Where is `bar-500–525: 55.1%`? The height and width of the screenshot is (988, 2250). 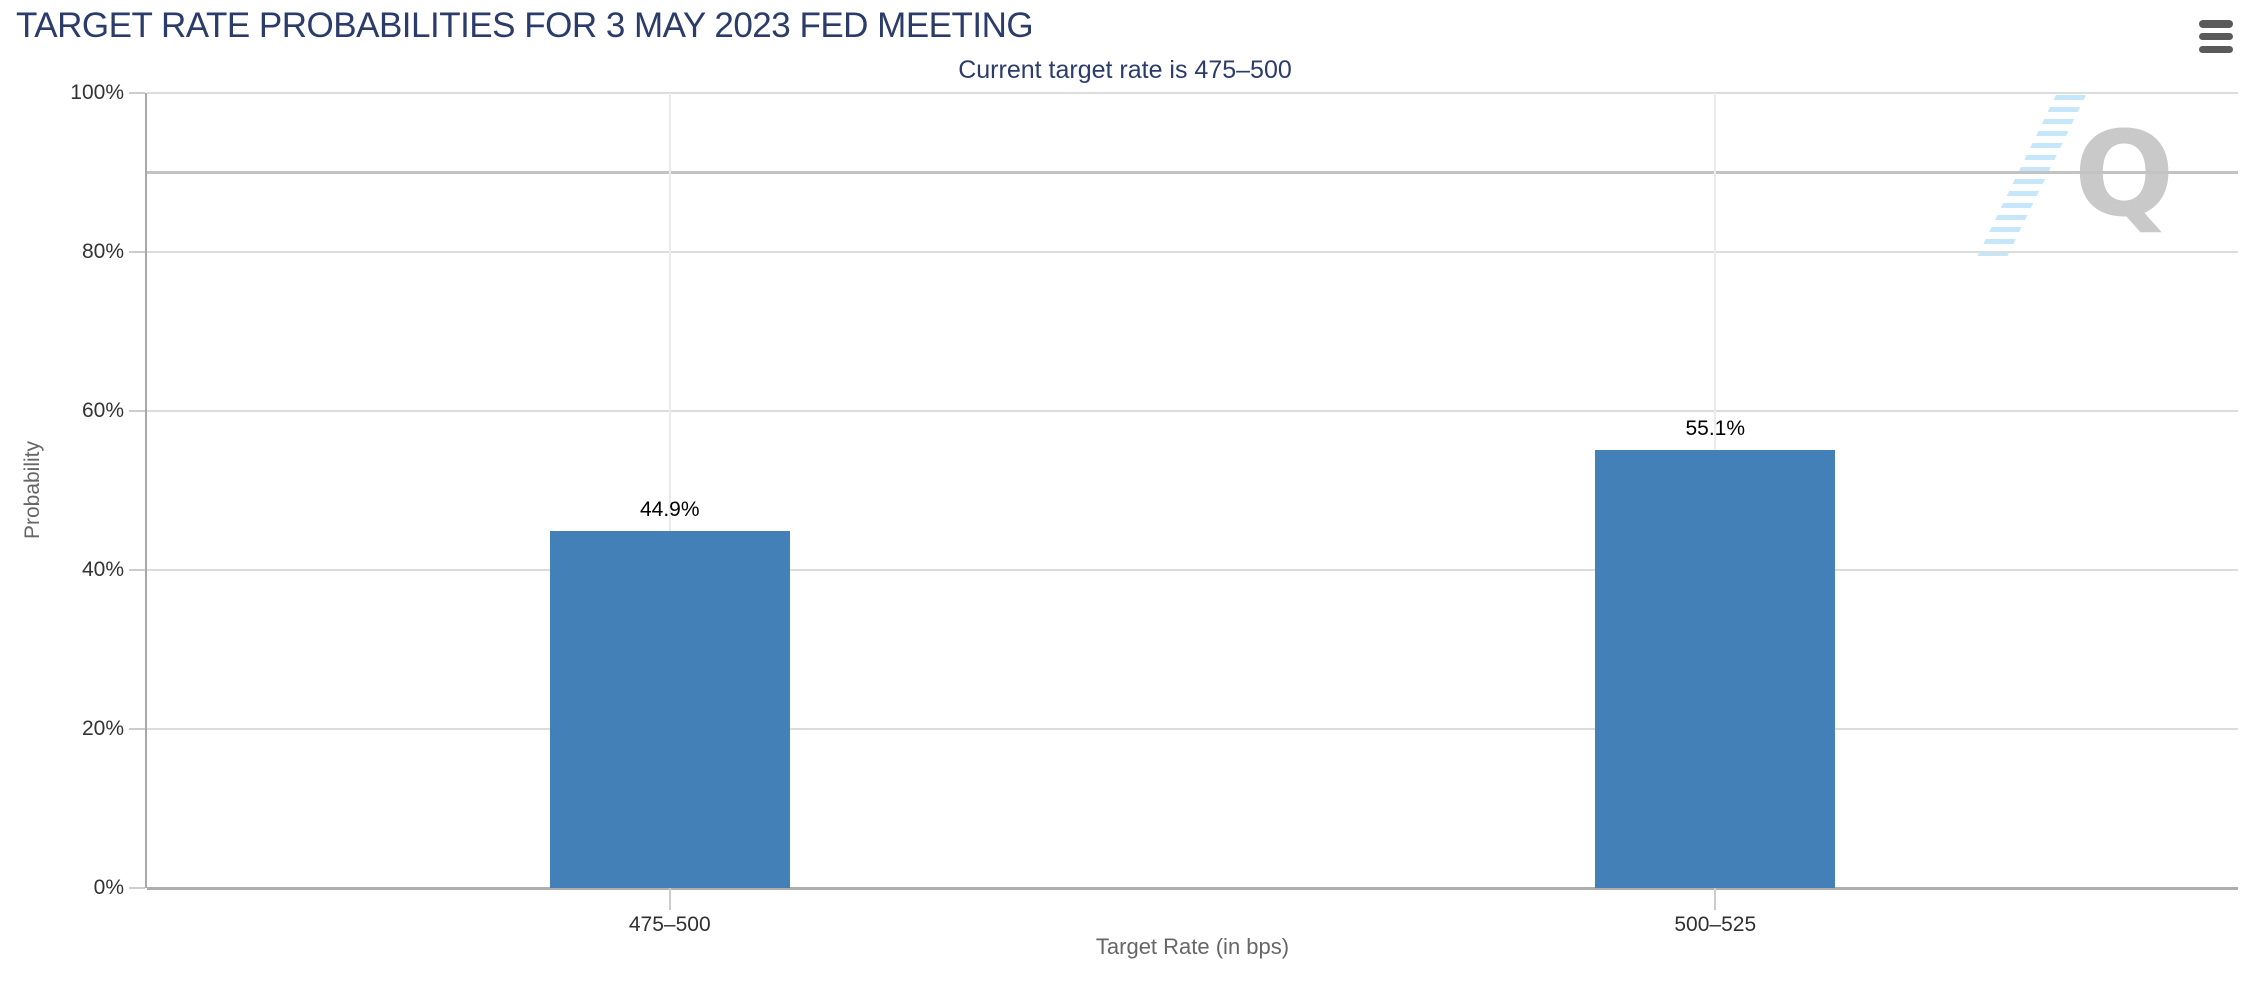 bar-500–525: 55.1% is located at coordinates (1715, 490).